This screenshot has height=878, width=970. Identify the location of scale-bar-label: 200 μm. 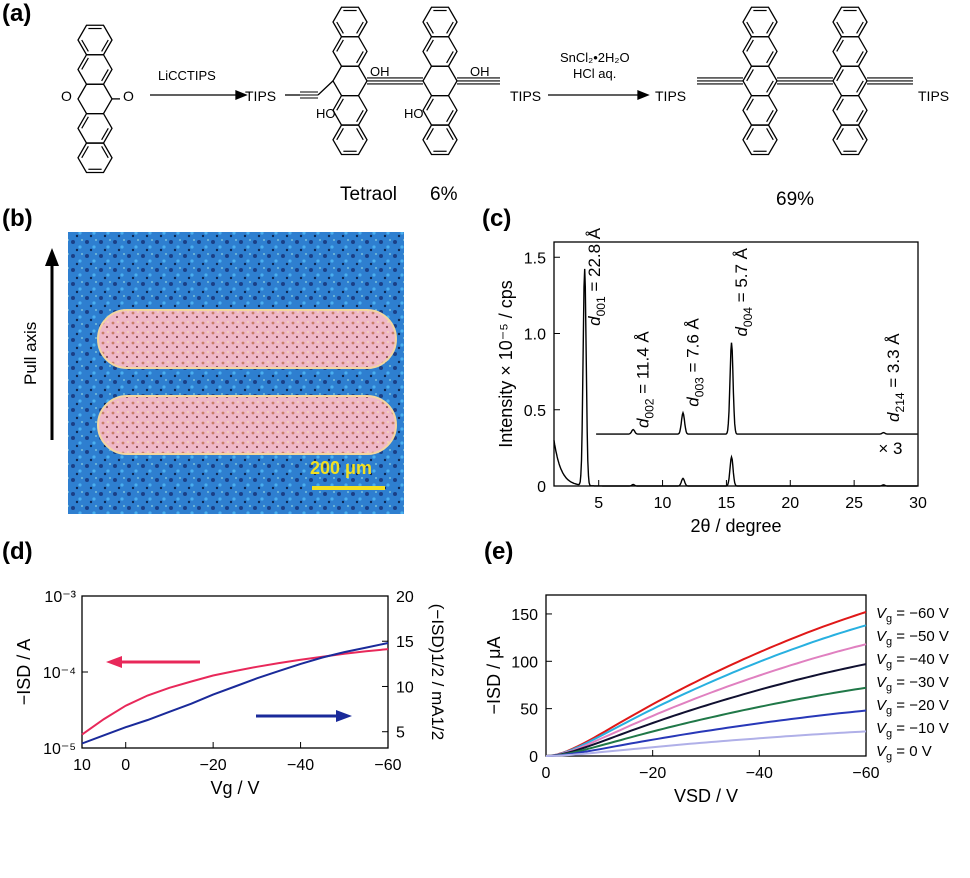
(341, 468).